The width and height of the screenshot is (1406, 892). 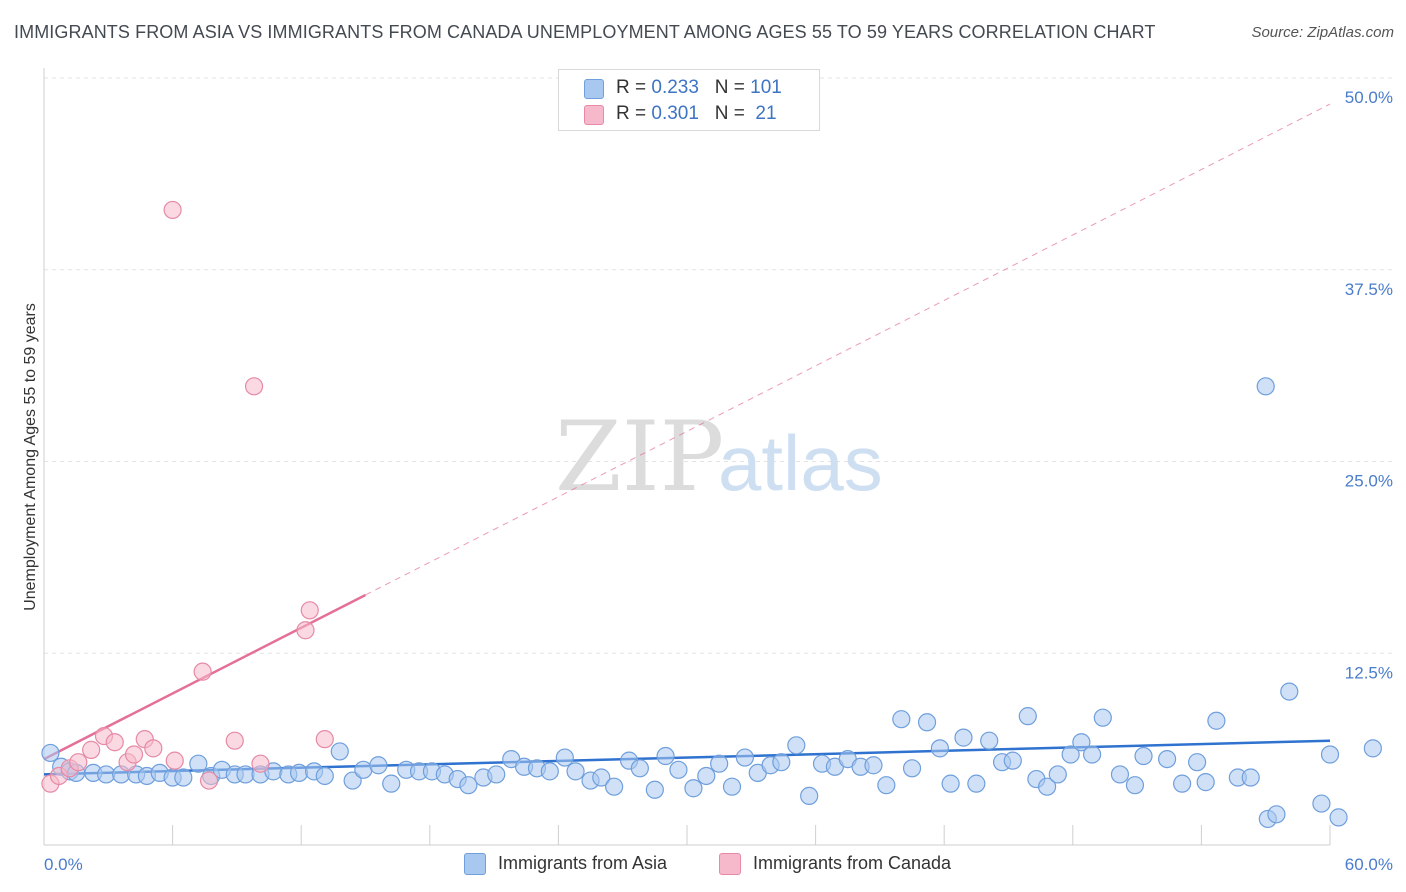 What do you see at coordinates (1322, 32) in the screenshot?
I see `source-label: Source: ZipAtlas.com` at bounding box center [1322, 32].